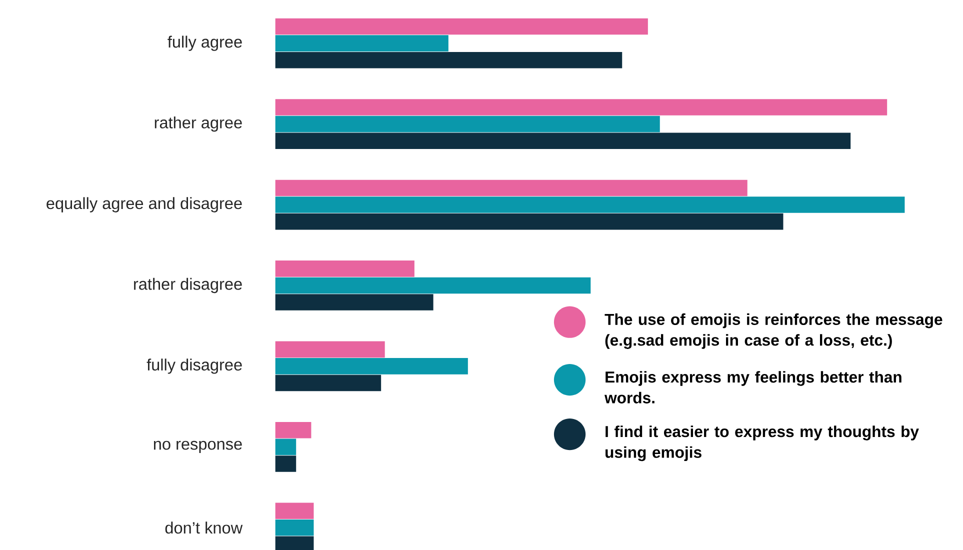 The height and width of the screenshot is (550, 963). I want to click on y-tick-label: don’t know, so click(204, 528).